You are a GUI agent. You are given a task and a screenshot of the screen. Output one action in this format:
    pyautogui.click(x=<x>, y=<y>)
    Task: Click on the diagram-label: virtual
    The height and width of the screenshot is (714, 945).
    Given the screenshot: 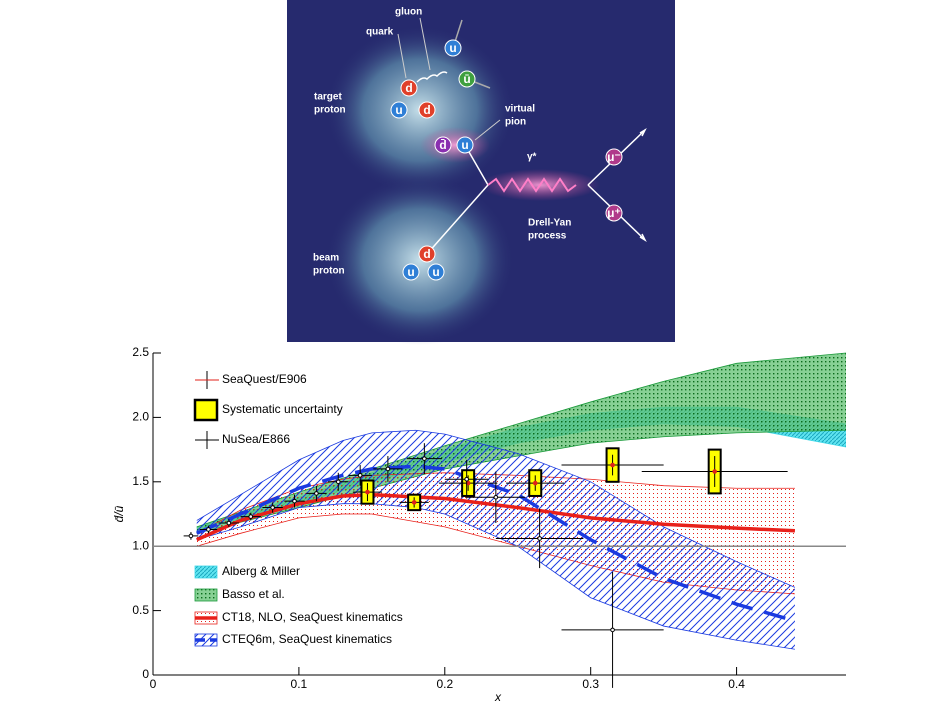 What is the action you would take?
    pyautogui.click(x=520, y=109)
    